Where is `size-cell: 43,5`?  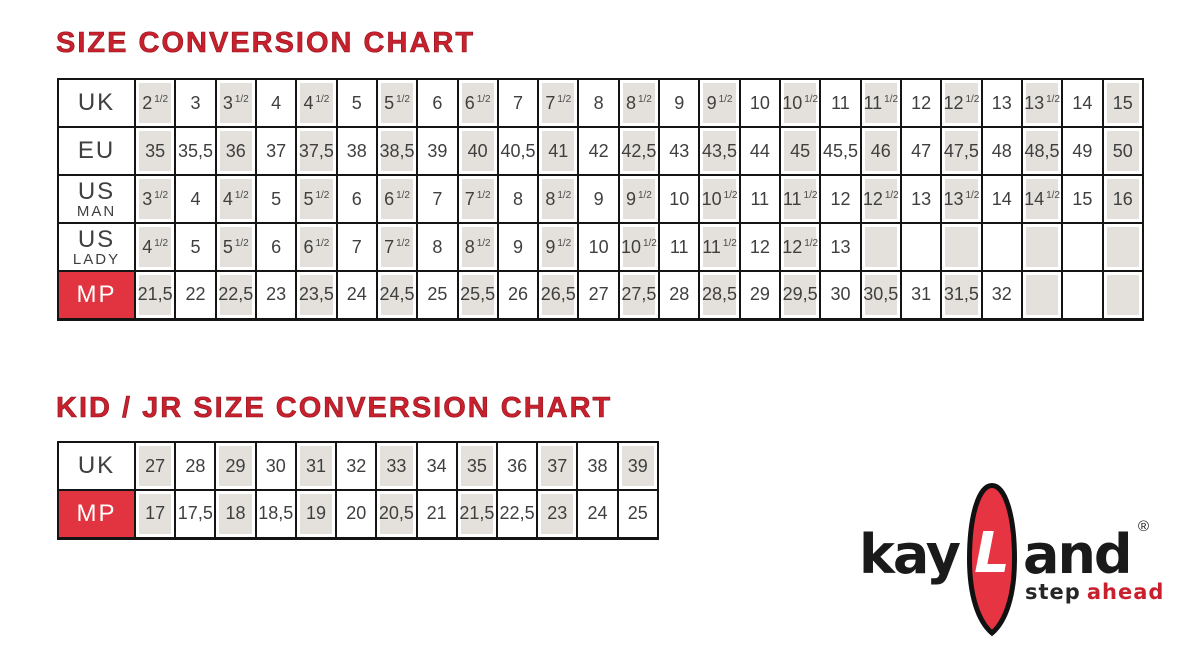
size-cell: 43,5 is located at coordinates (719, 151).